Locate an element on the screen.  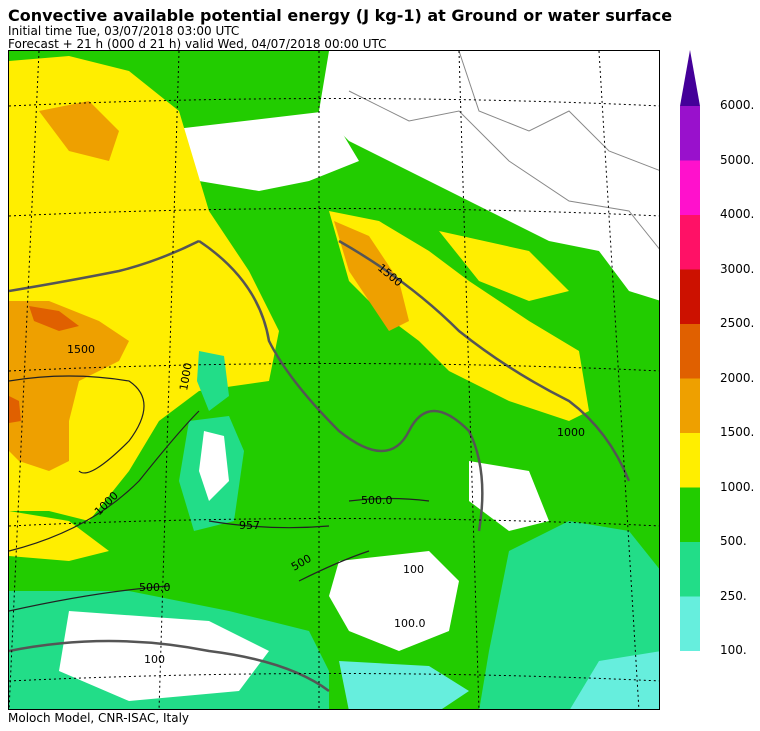
label-1000-a: 1000 is located at coordinates (186, 377).